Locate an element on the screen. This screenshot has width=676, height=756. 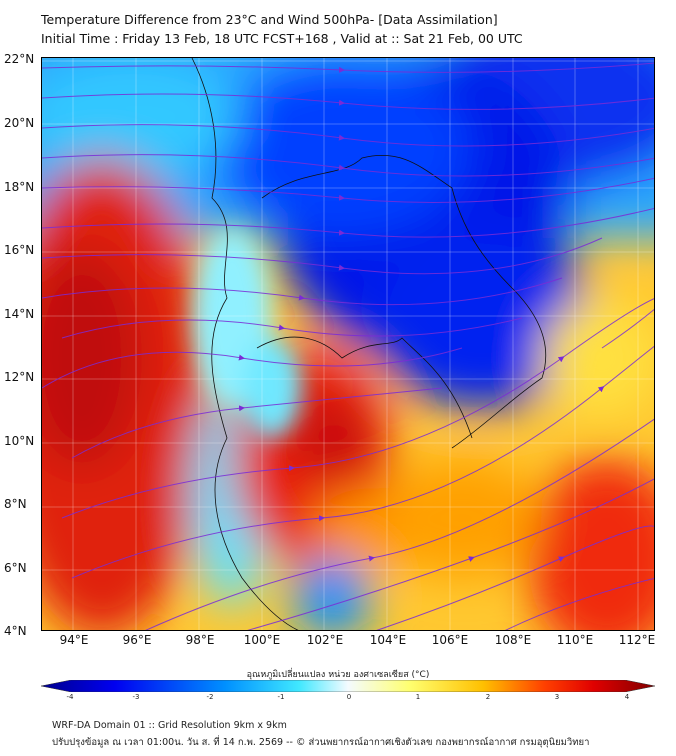
lon-label: 98°E is located at coordinates (200, 640).